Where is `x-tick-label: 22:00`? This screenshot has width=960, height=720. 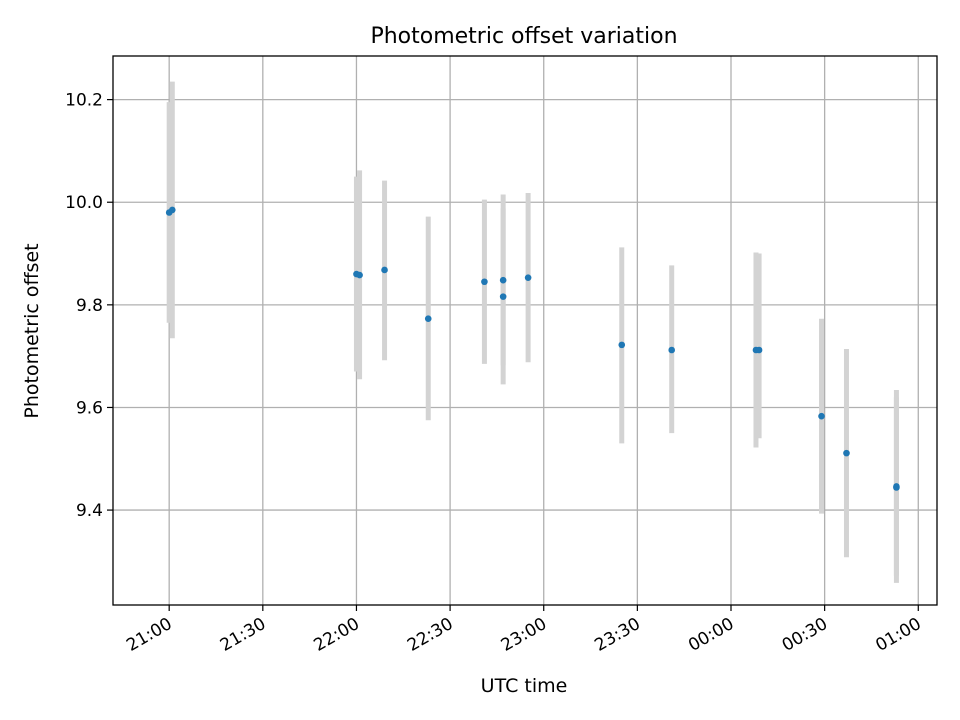
x-tick-label: 22:00 is located at coordinates (337, 635).